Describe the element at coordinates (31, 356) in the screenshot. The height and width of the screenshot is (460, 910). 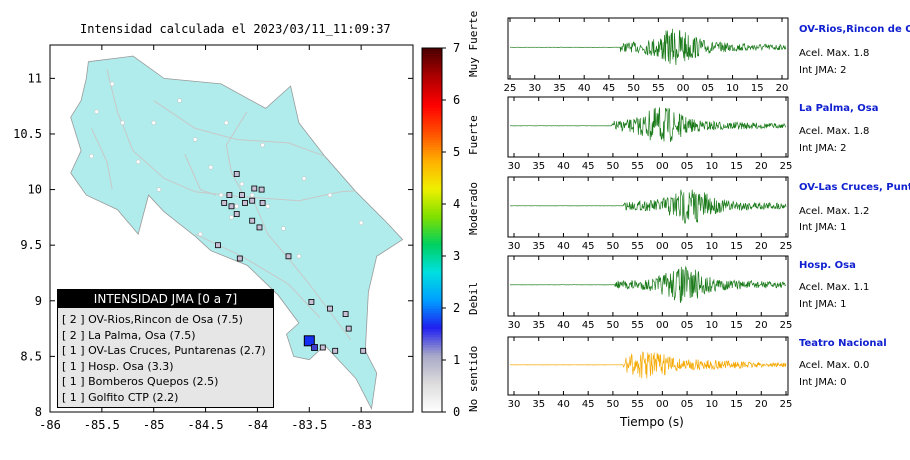
I see `y-tick-label: 8.5` at that location.